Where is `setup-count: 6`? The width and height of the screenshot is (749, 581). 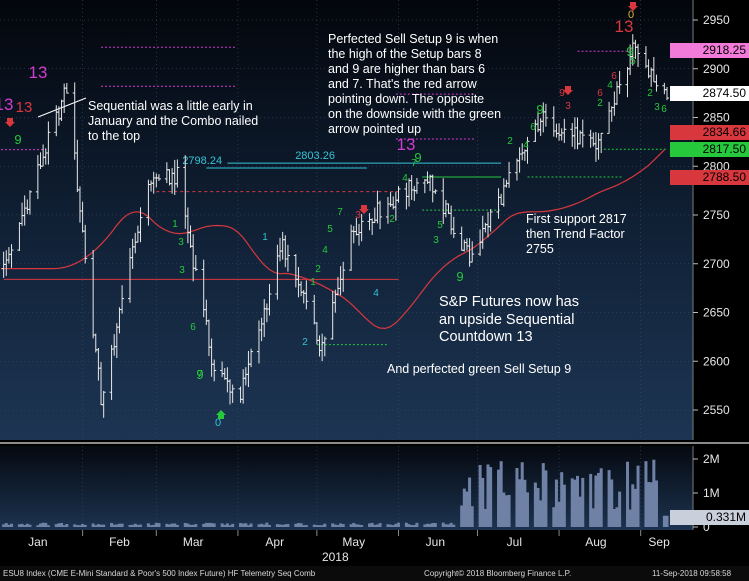
setup-count: 6 is located at coordinates (614, 76).